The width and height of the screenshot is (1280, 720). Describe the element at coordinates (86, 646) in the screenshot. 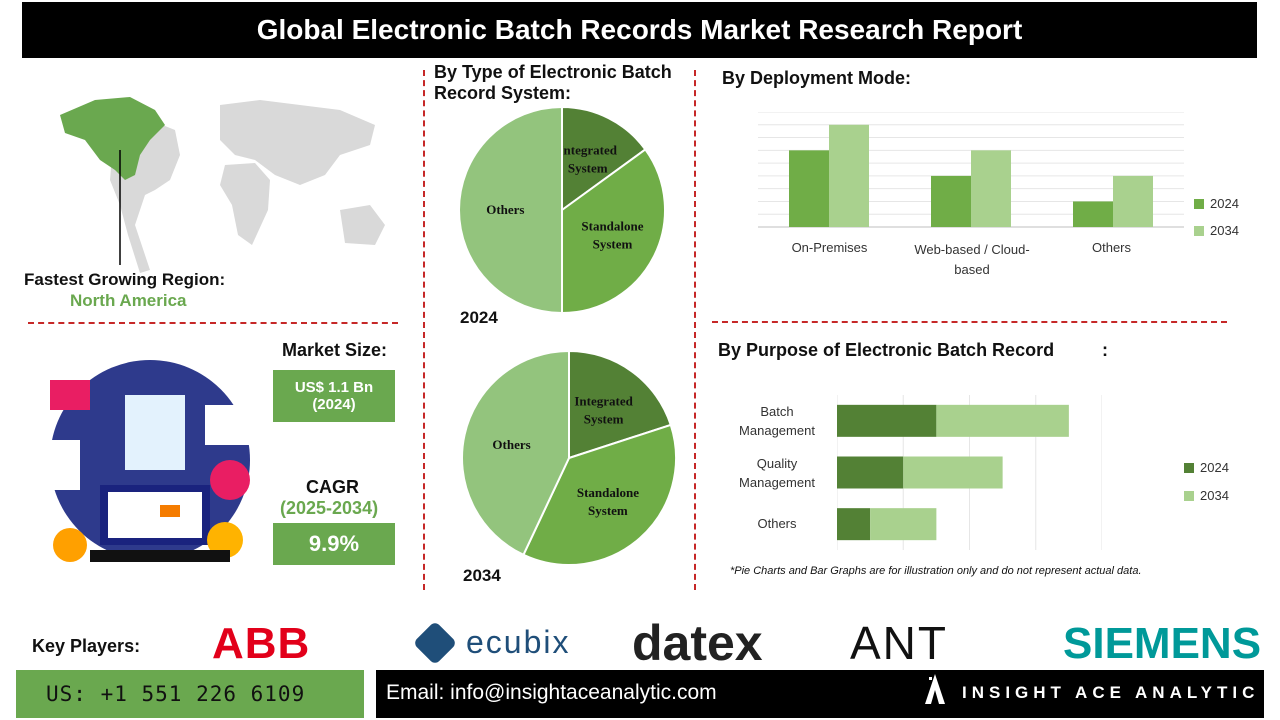

I see `key-players-label: Key Players:` at that location.